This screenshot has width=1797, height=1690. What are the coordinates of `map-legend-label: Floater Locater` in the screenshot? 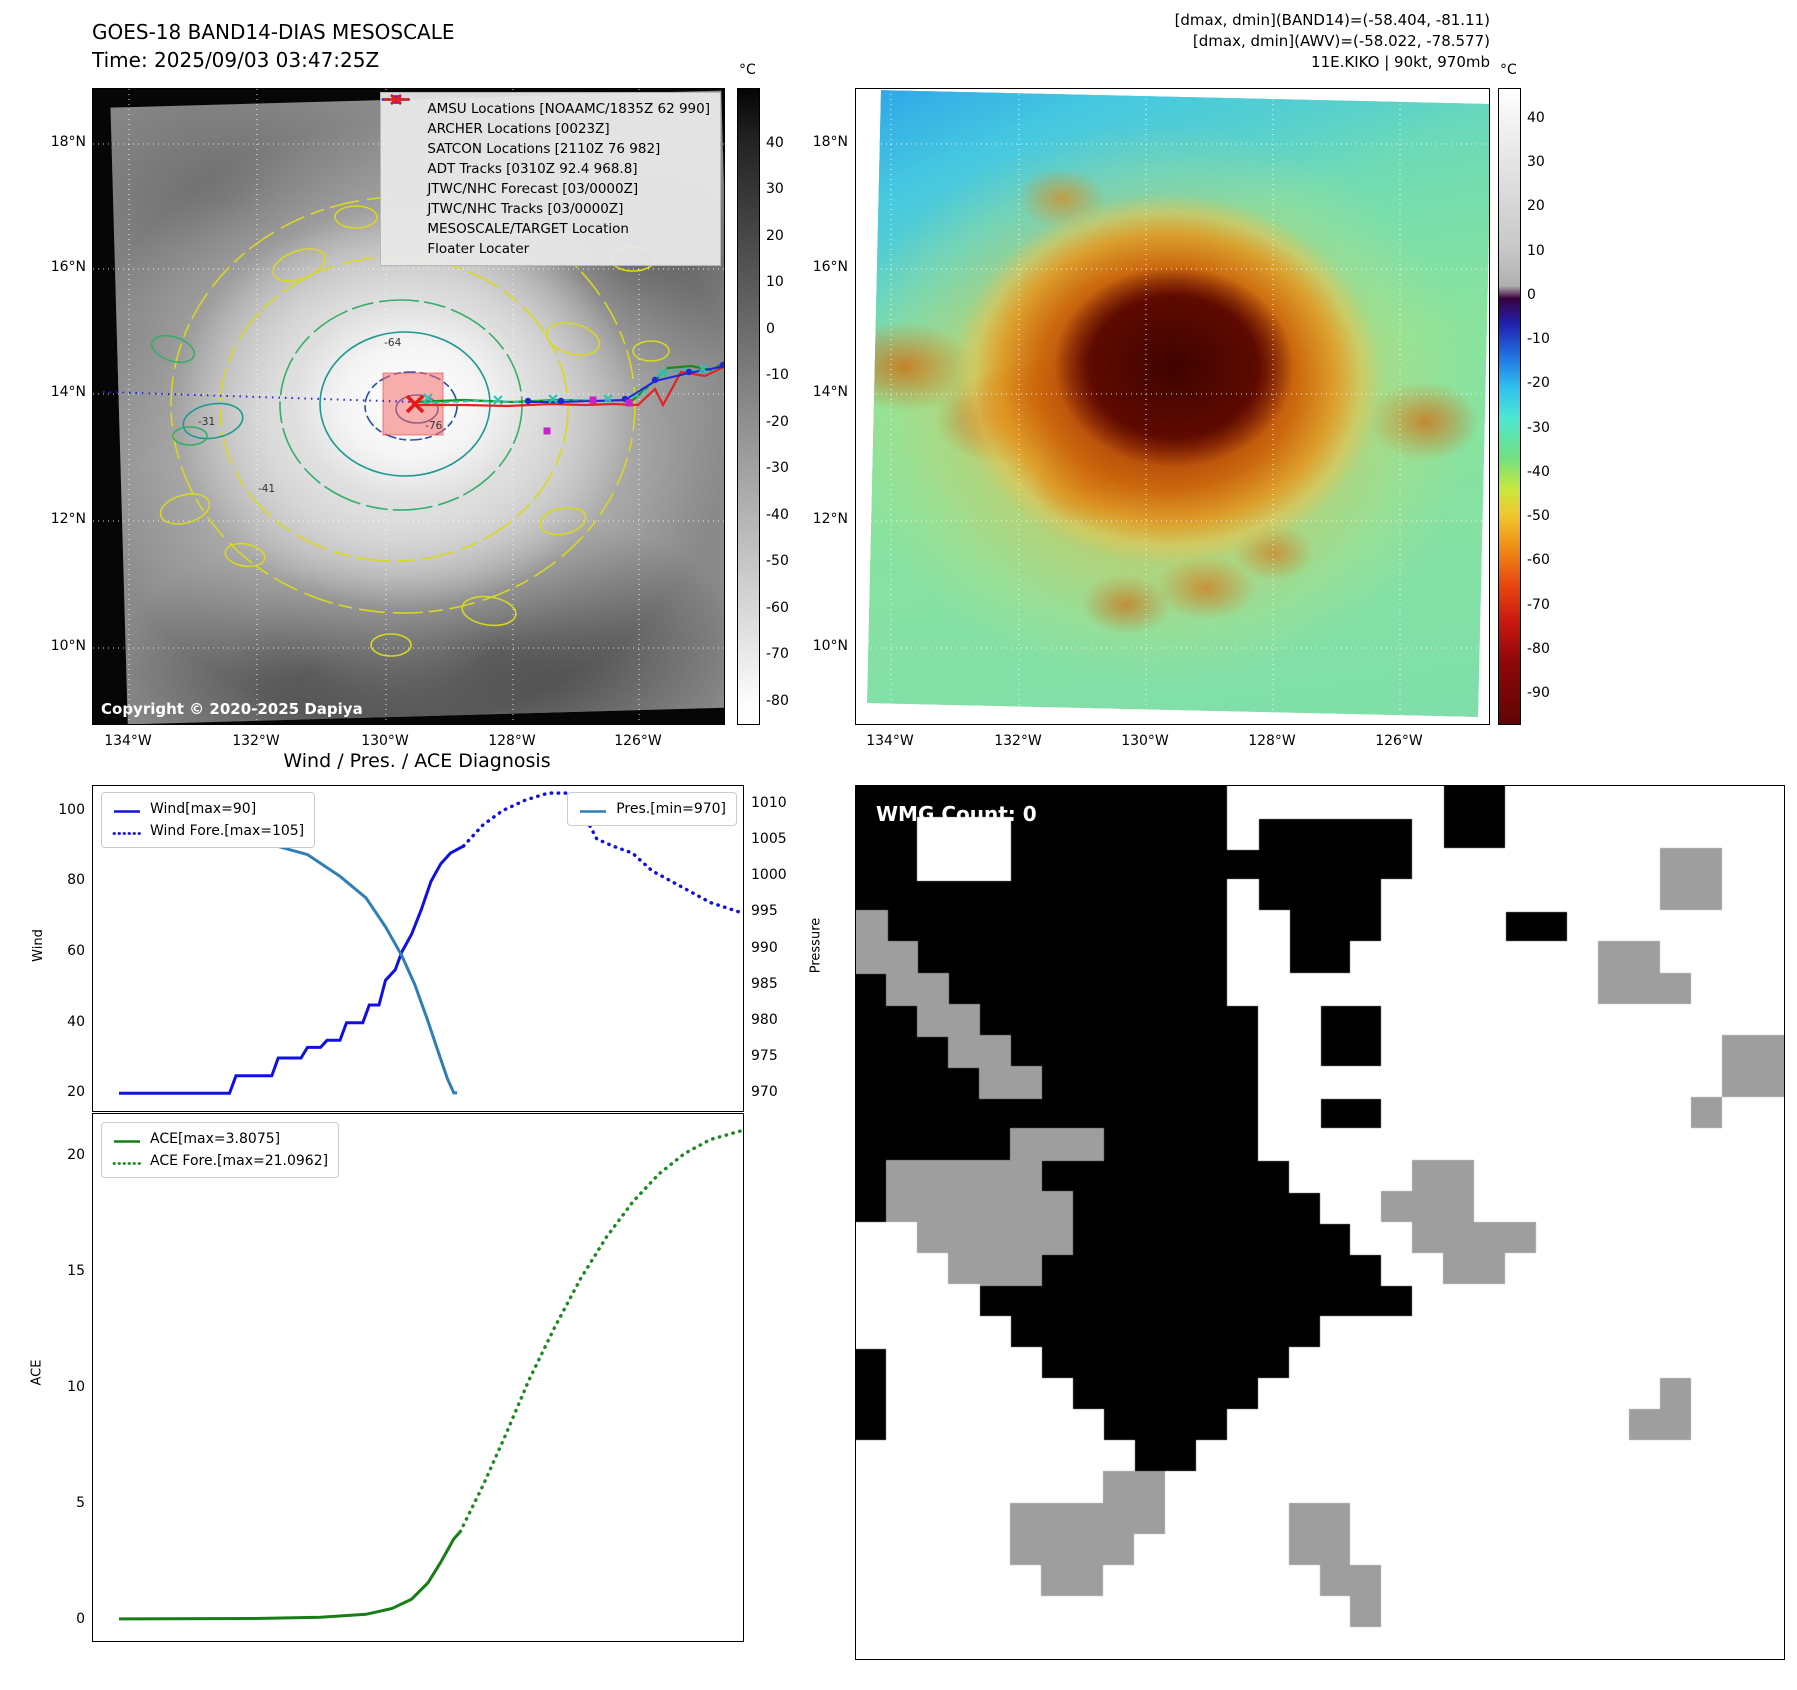 It's located at (478, 249).